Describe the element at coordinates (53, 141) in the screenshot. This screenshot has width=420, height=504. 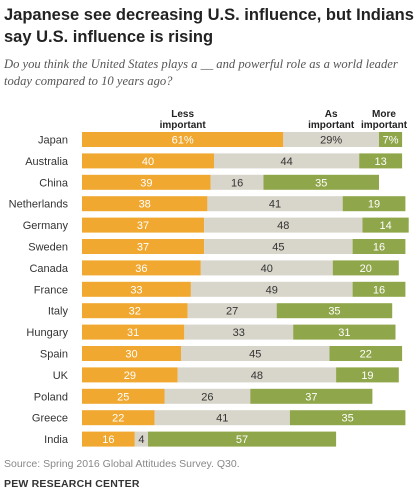
I see `category-label: Japan` at that location.